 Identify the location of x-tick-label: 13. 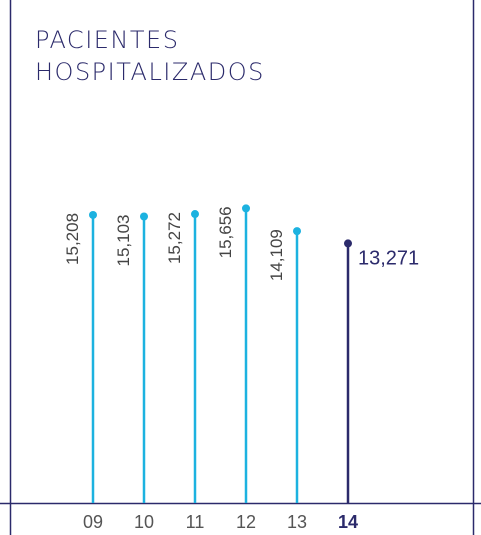
(297, 522).